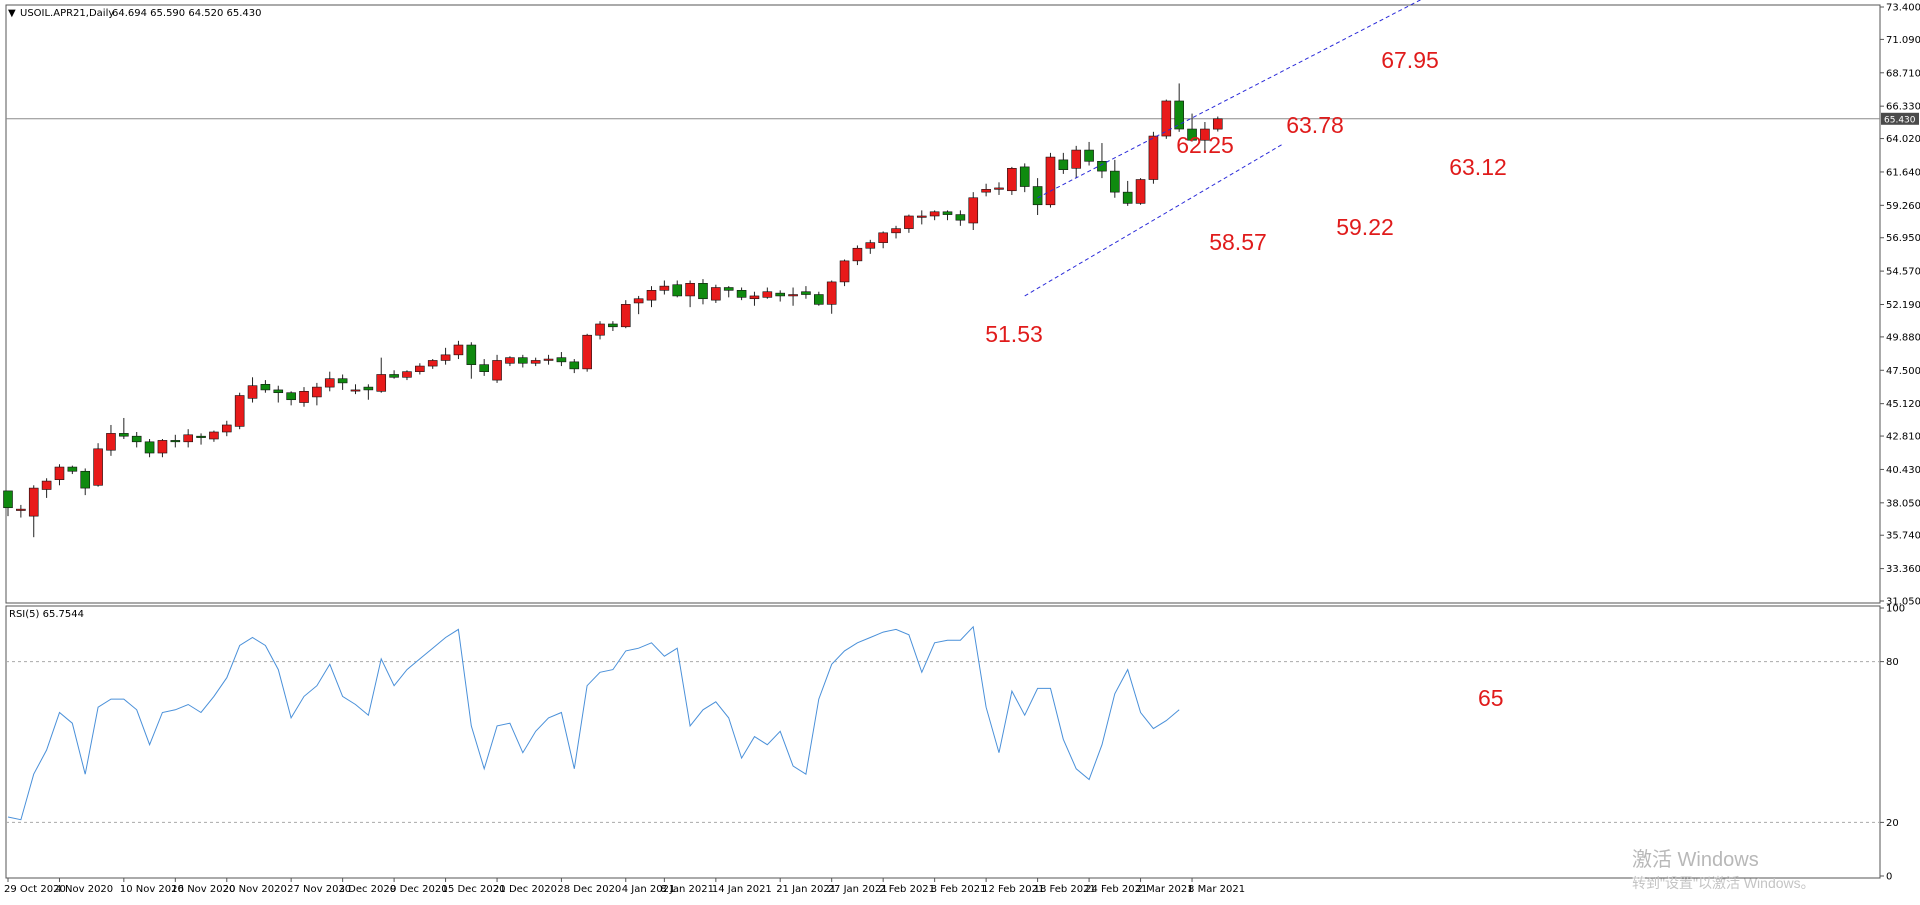  Describe the element at coordinates (1903, 272) in the screenshot. I see `price-axis-tick-8: 54.570` at that location.